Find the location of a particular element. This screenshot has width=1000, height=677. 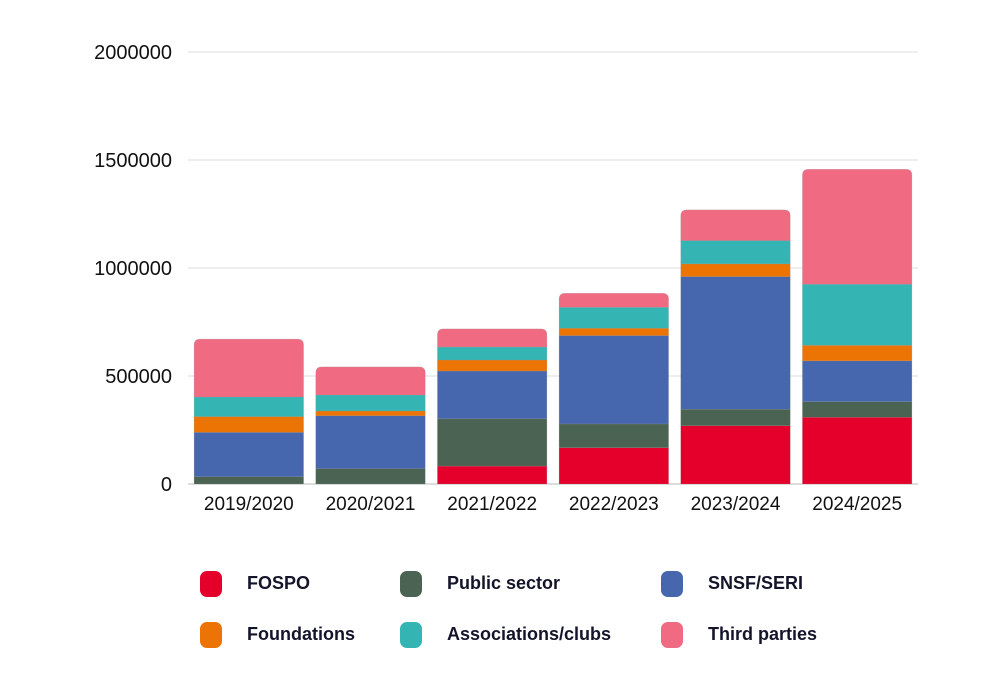

legend-label: FOSPO is located at coordinates (279, 583).